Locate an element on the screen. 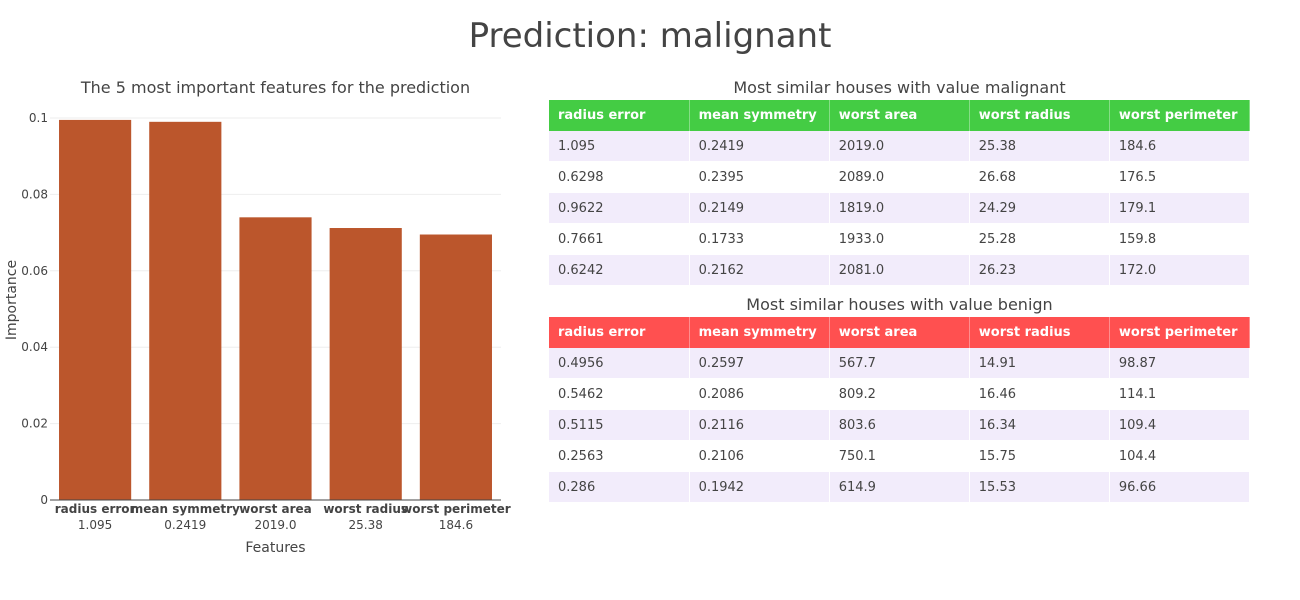  x-tick-label: worst area is located at coordinates (275, 509).